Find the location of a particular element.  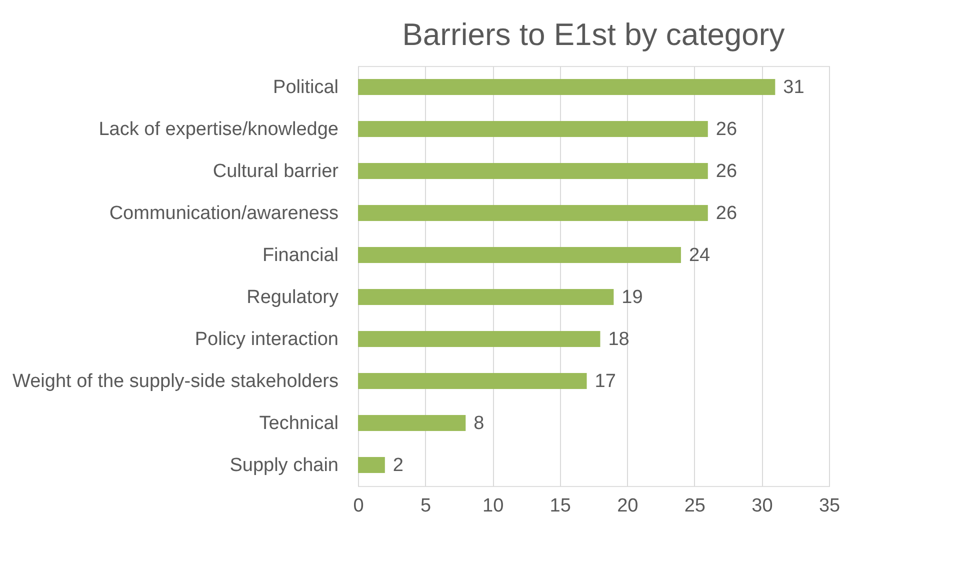

y-tick-label: Technical is located at coordinates (298, 423).